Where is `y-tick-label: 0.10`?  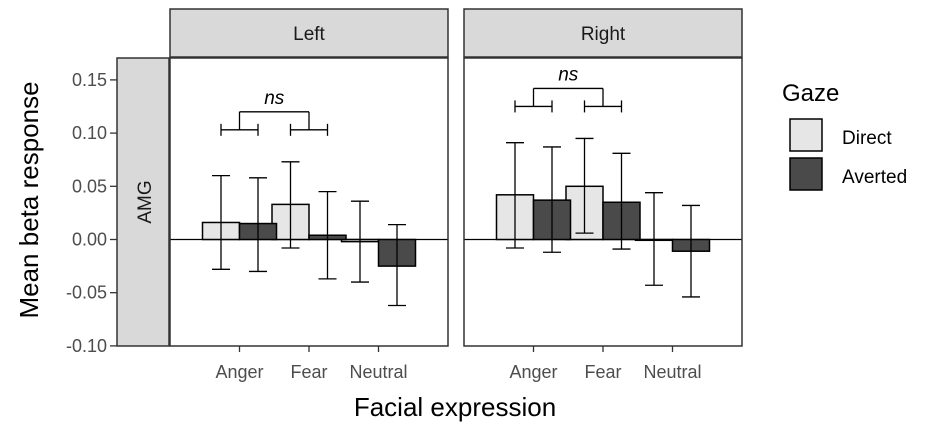
y-tick-label: 0.10 is located at coordinates (89, 133).